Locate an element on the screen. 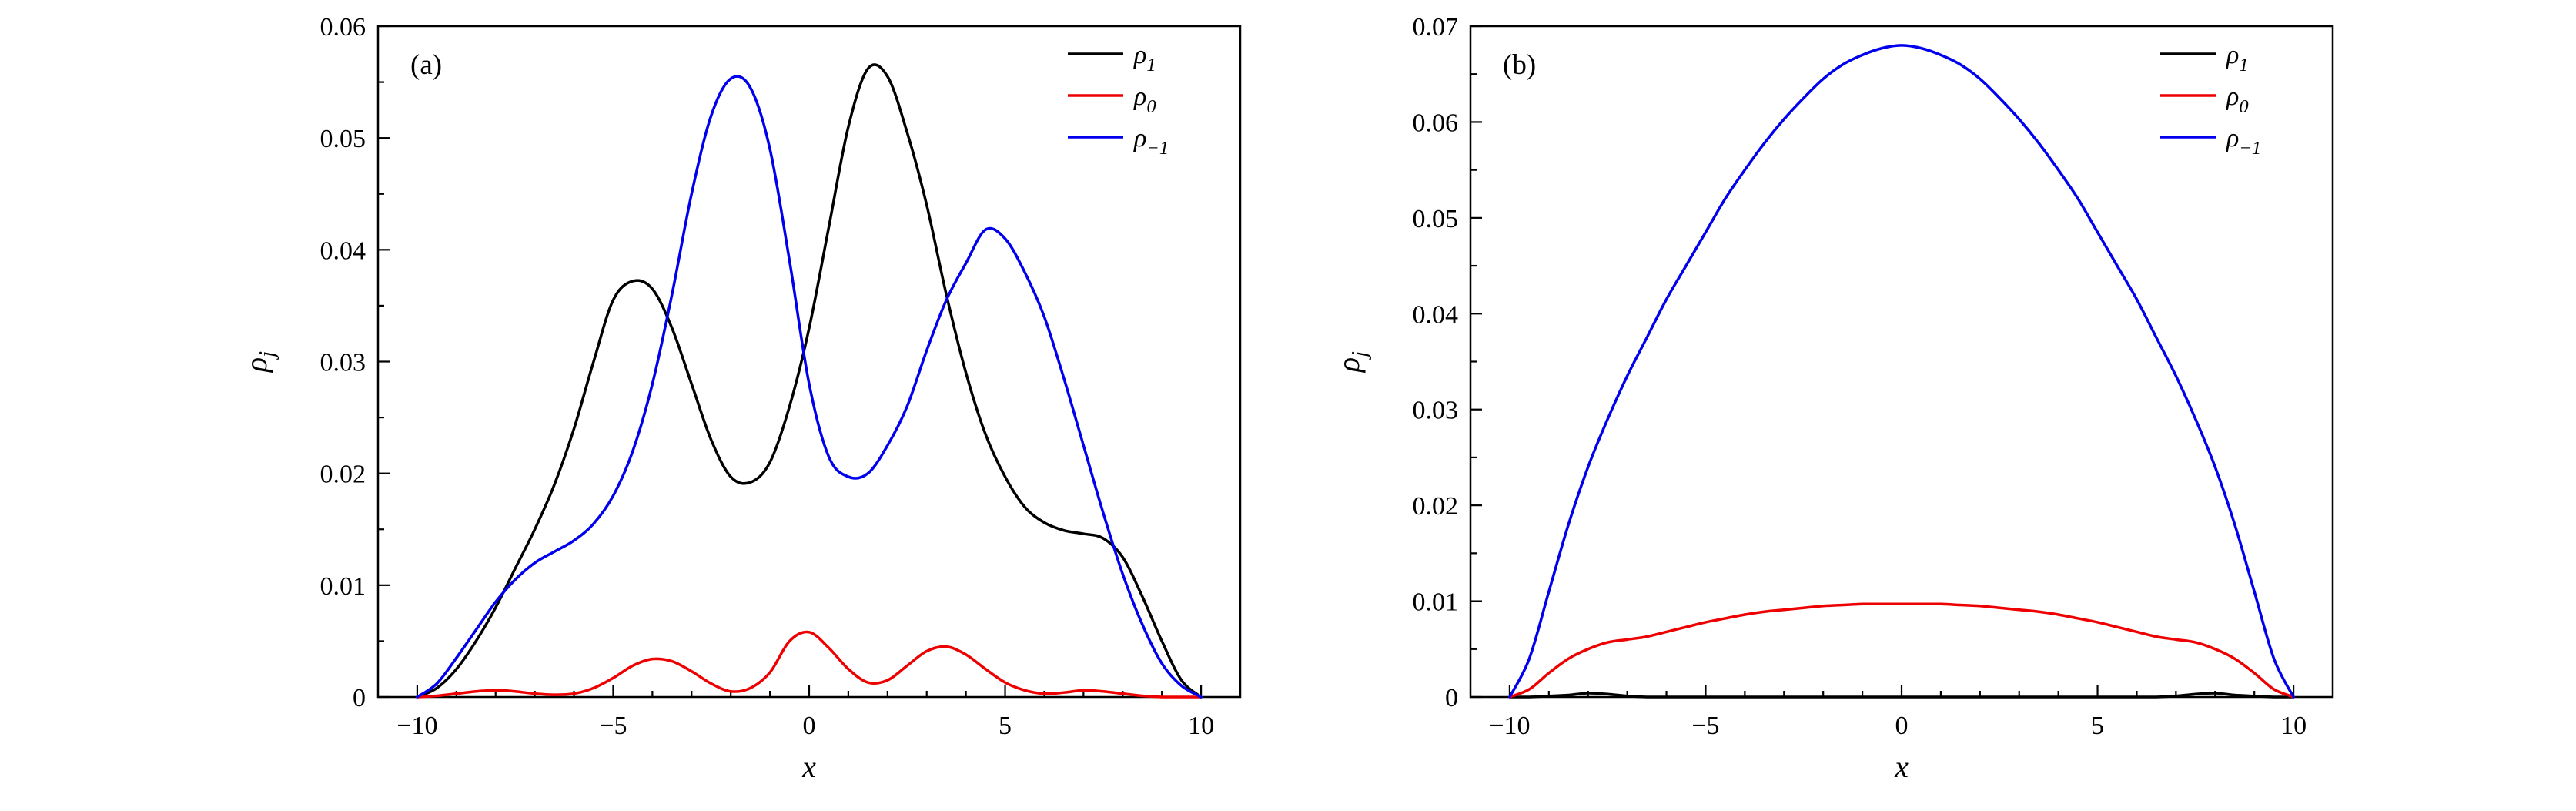  panel-tag: (a) is located at coordinates (426, 65).